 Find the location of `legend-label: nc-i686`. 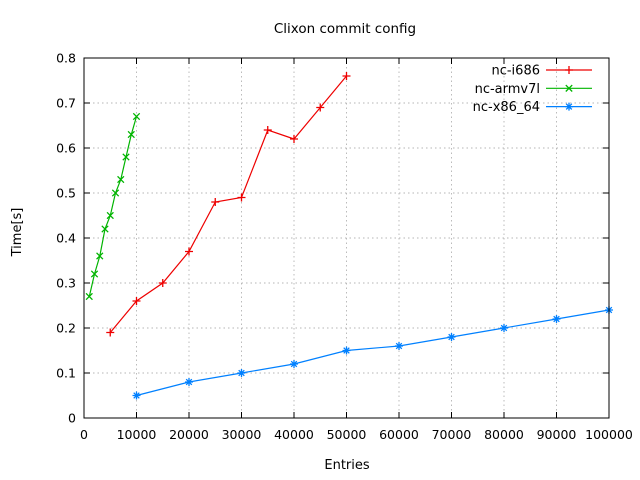

legend-label: nc-i686 is located at coordinates (515, 71).